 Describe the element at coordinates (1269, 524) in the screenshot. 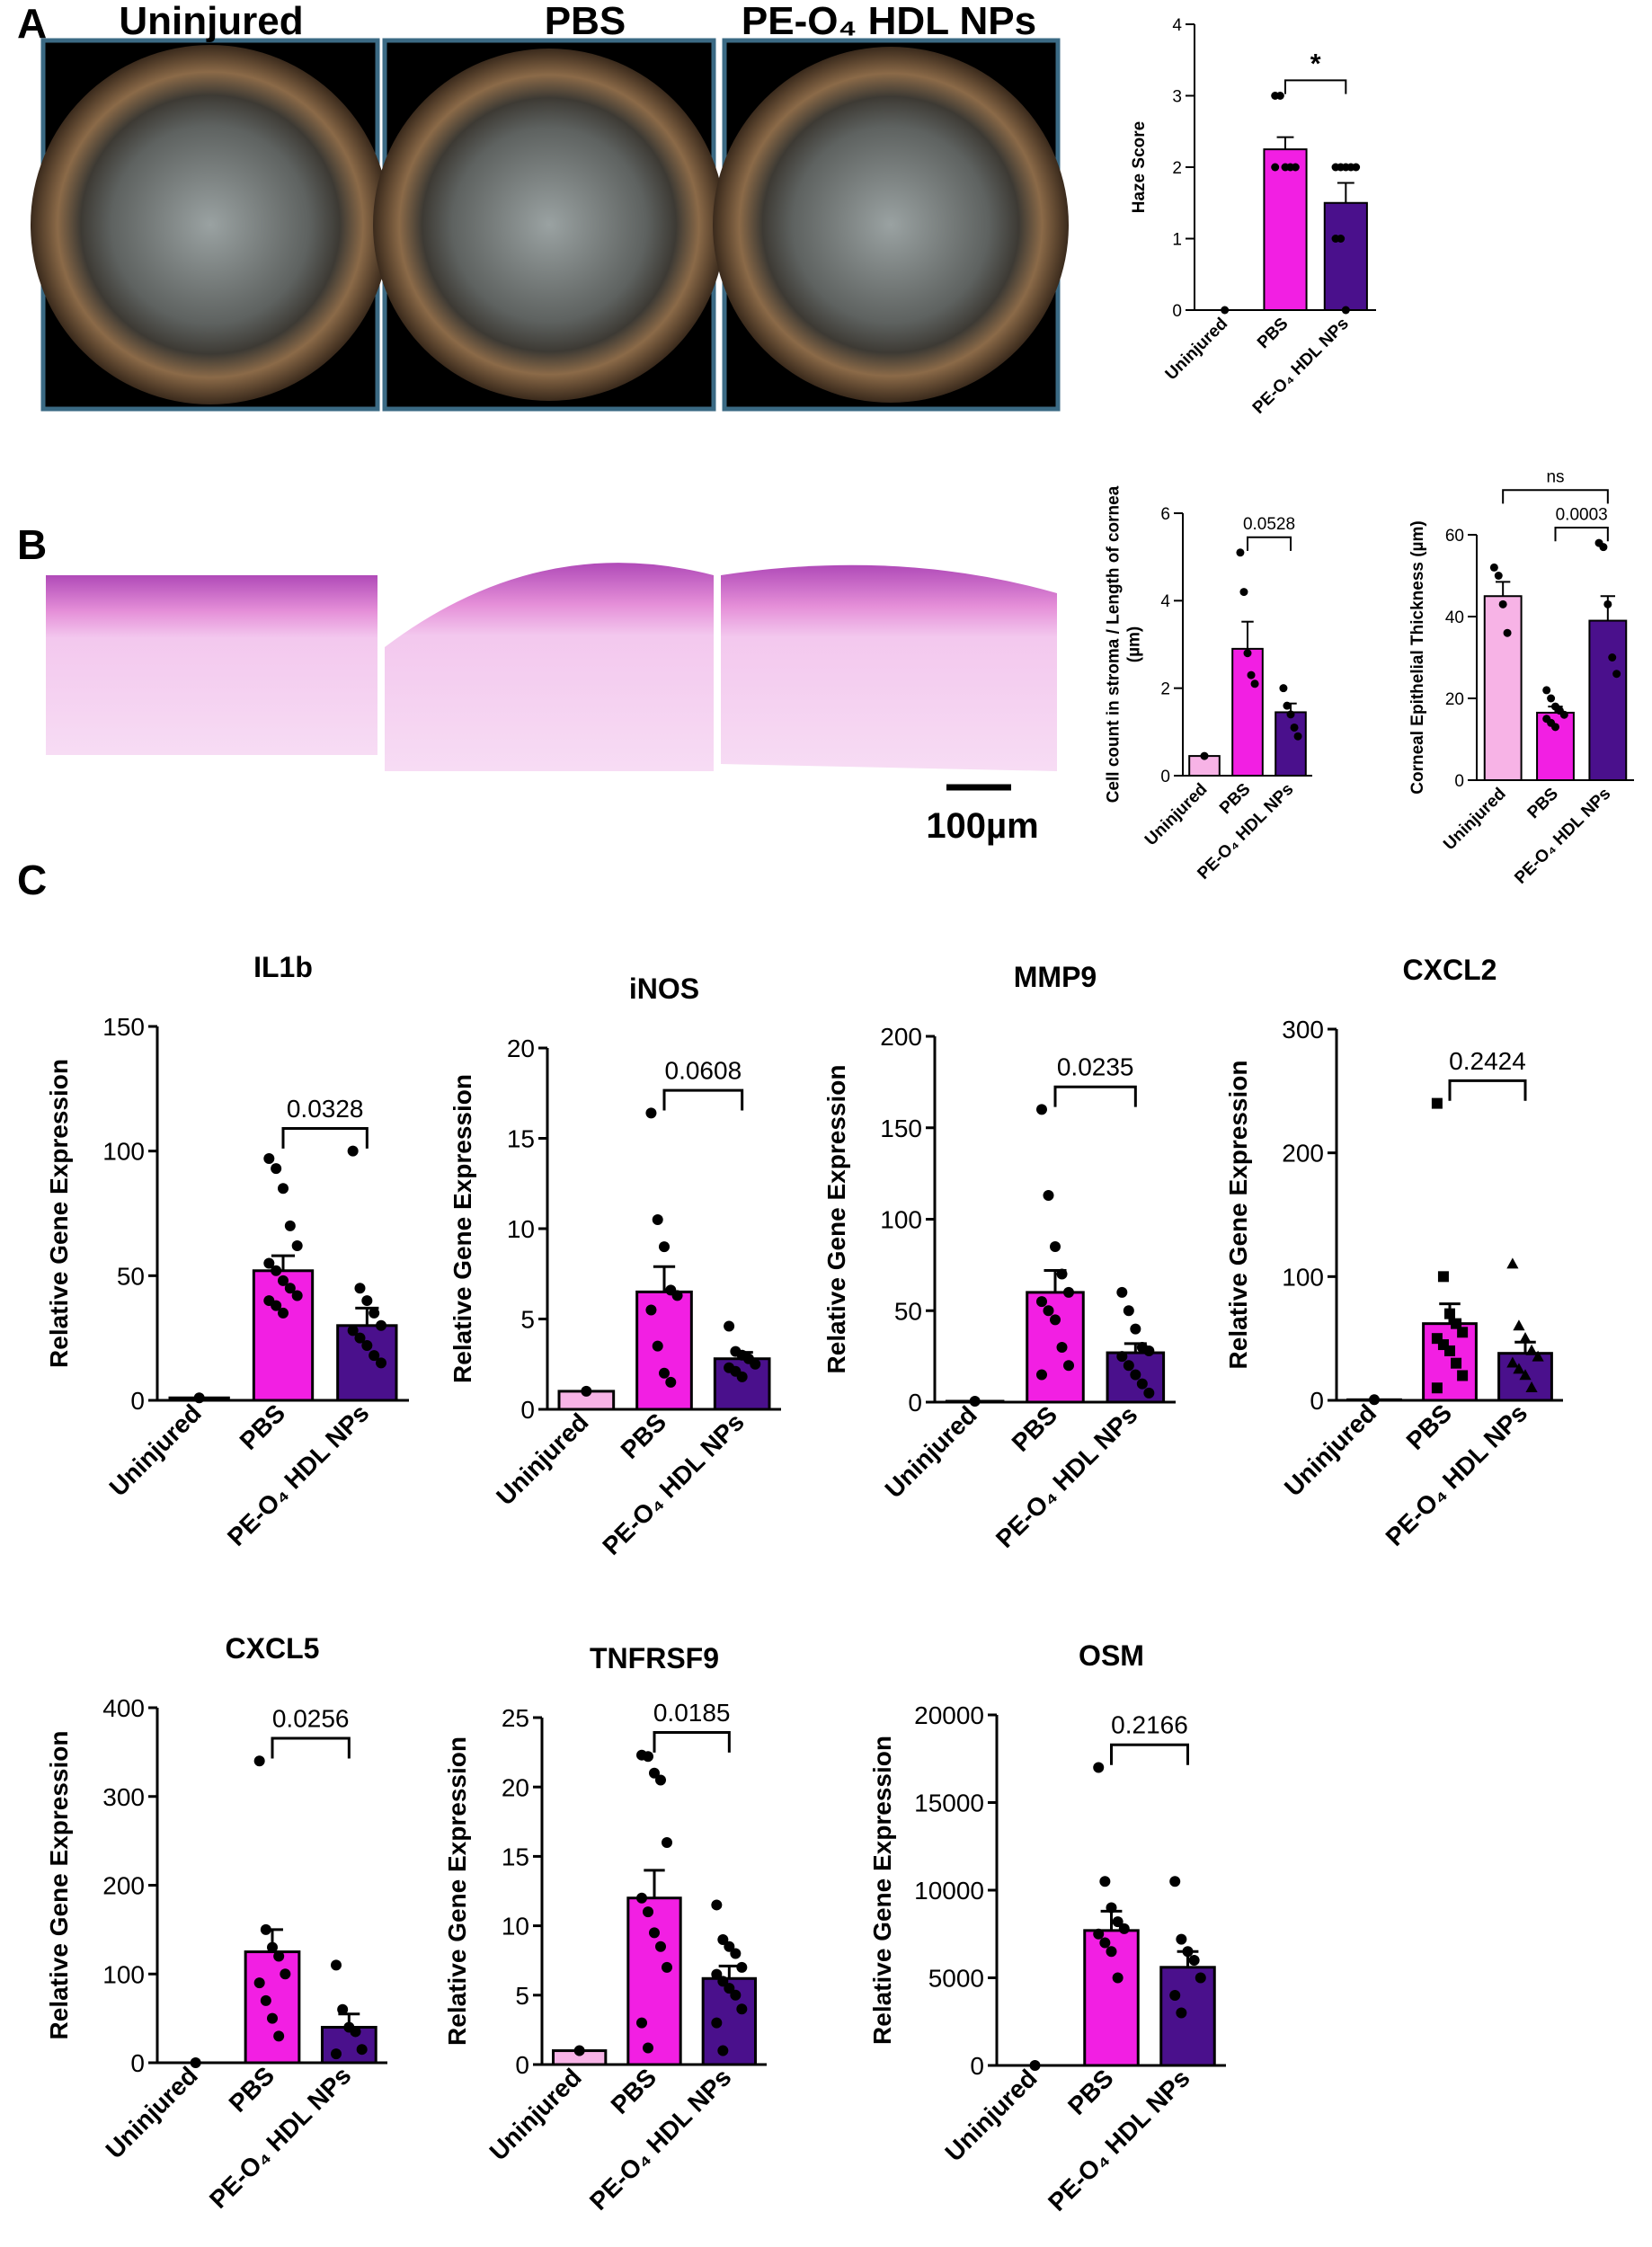

I see `significance-label: 0.0528` at that location.